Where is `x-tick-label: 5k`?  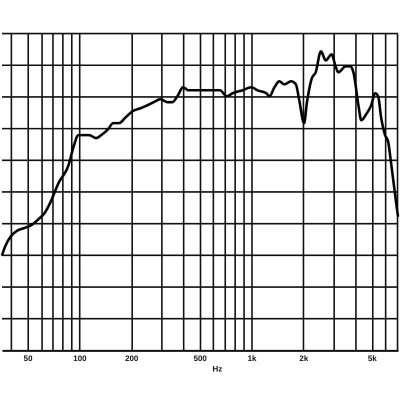
x-tick-label: 5k is located at coordinates (373, 358).